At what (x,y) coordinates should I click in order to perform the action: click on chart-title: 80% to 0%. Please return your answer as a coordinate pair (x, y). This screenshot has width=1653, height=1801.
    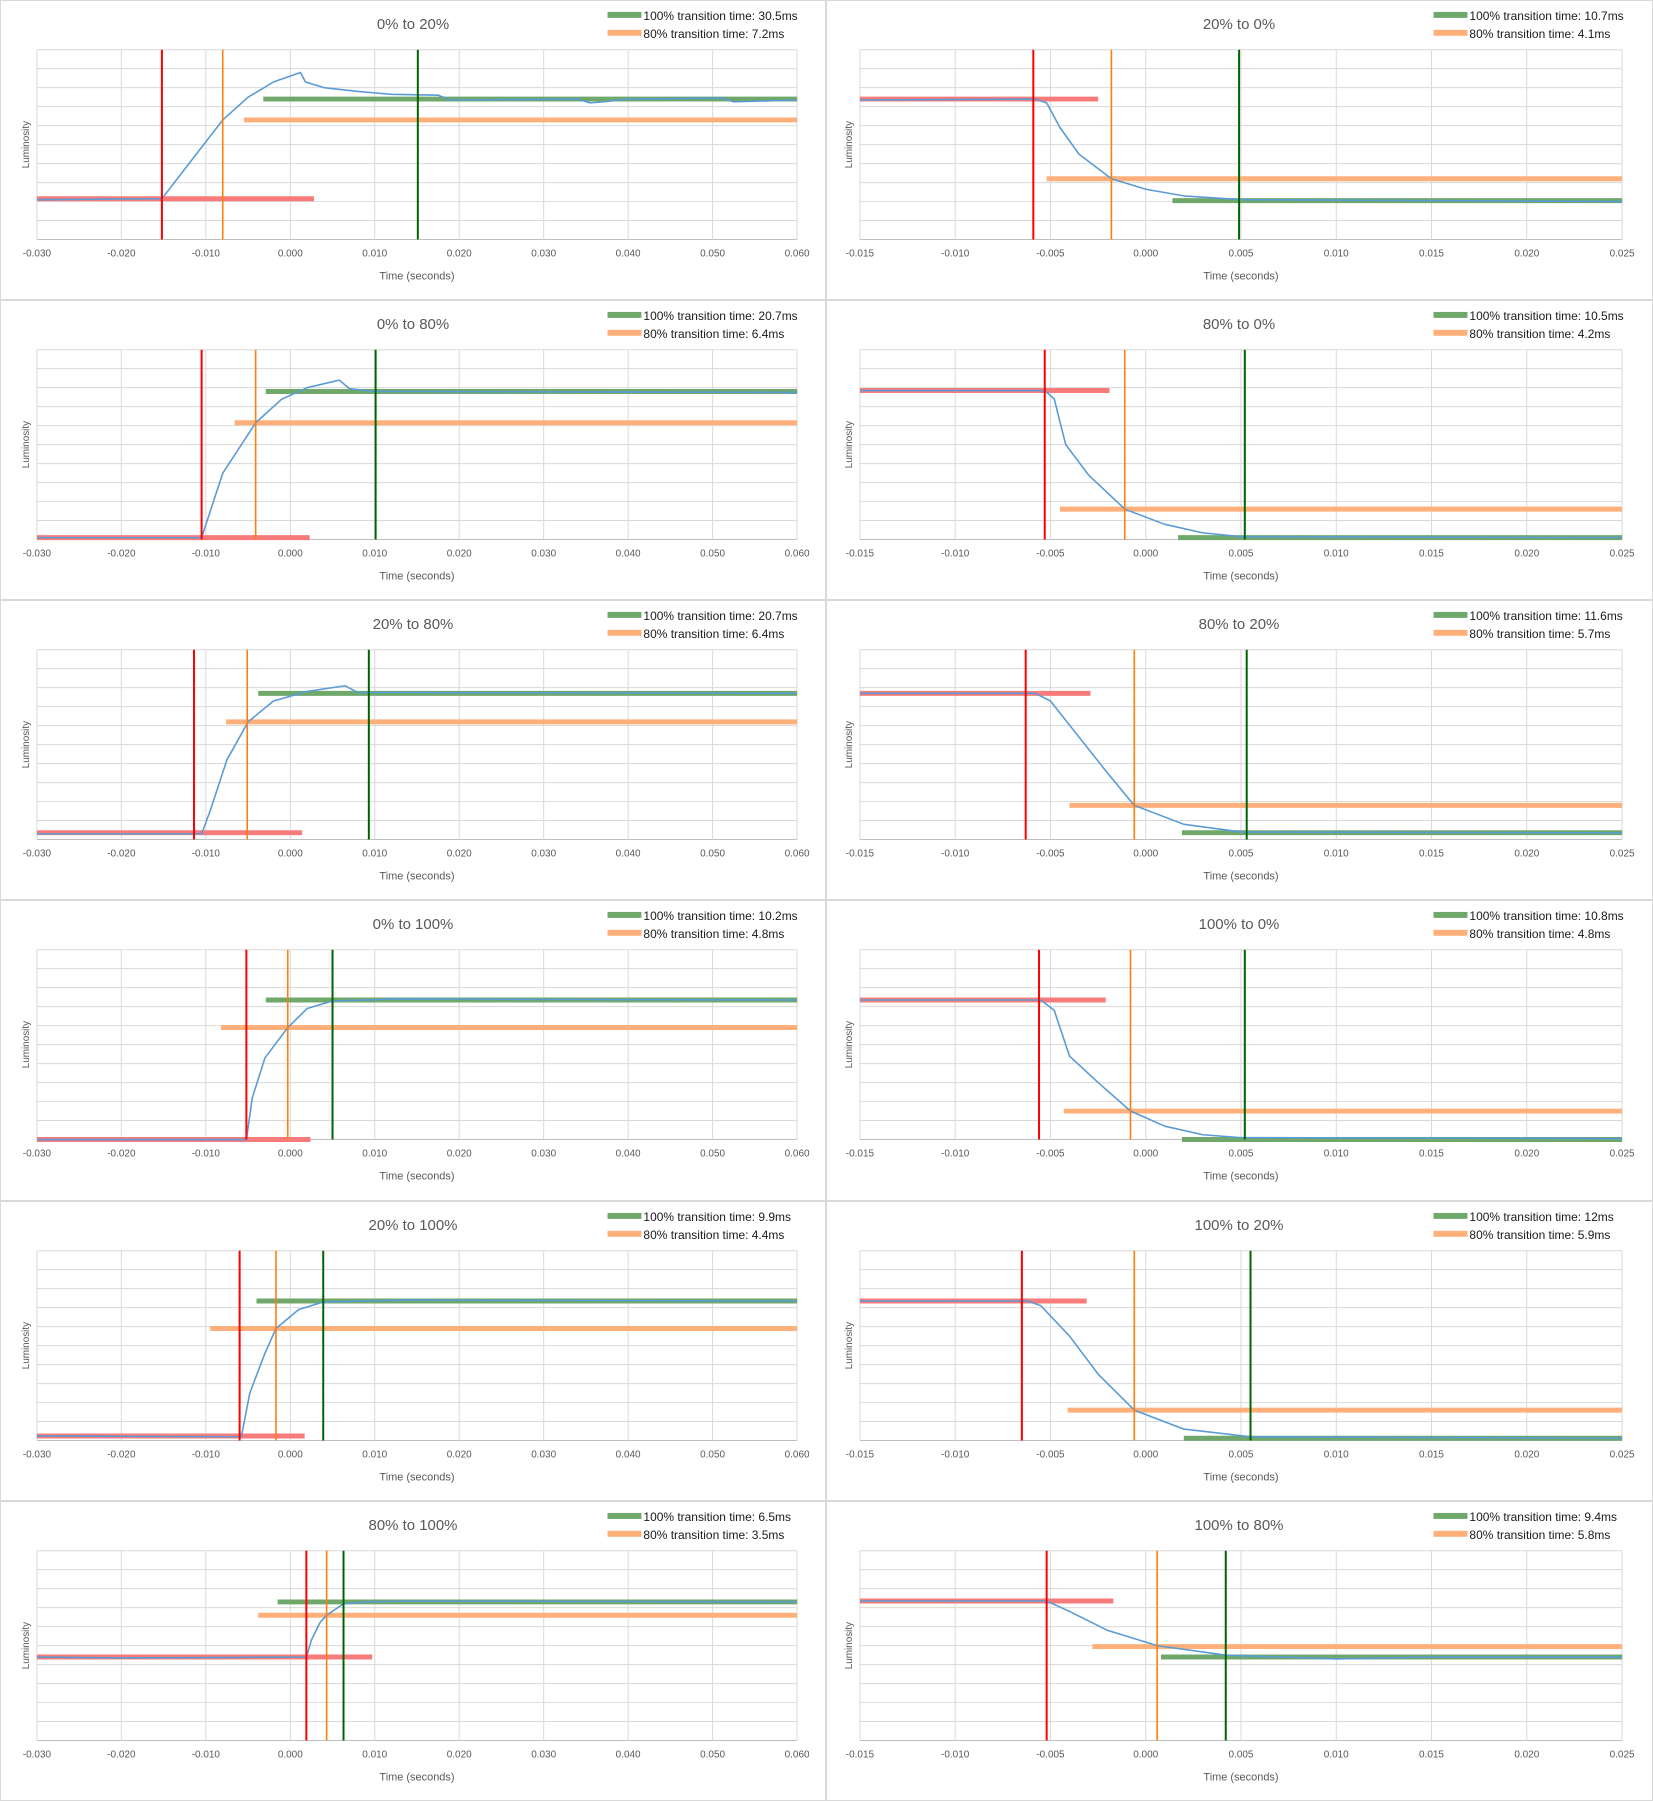
    Looking at the image, I should click on (1239, 324).